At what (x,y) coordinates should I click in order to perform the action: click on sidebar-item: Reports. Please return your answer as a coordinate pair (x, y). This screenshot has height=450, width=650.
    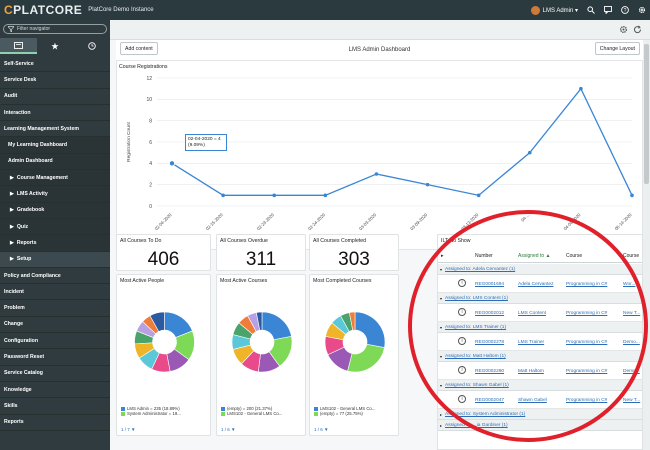
    Looking at the image, I should click on (55, 423).